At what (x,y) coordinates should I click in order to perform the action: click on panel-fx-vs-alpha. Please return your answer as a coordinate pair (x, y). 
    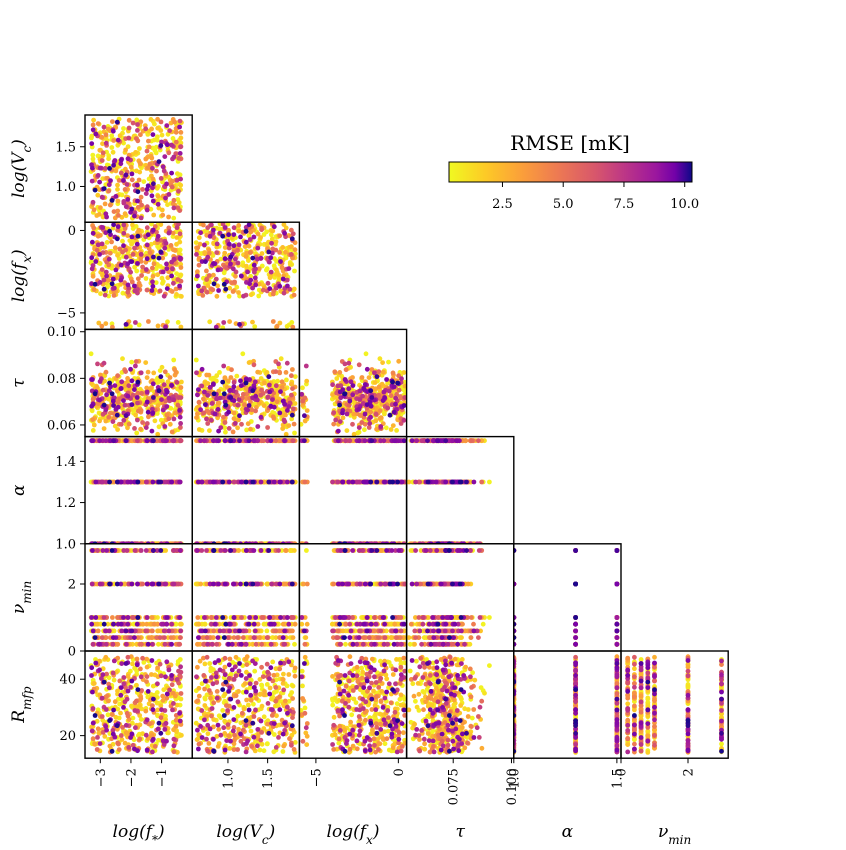
    Looking at the image, I should click on (353, 490).